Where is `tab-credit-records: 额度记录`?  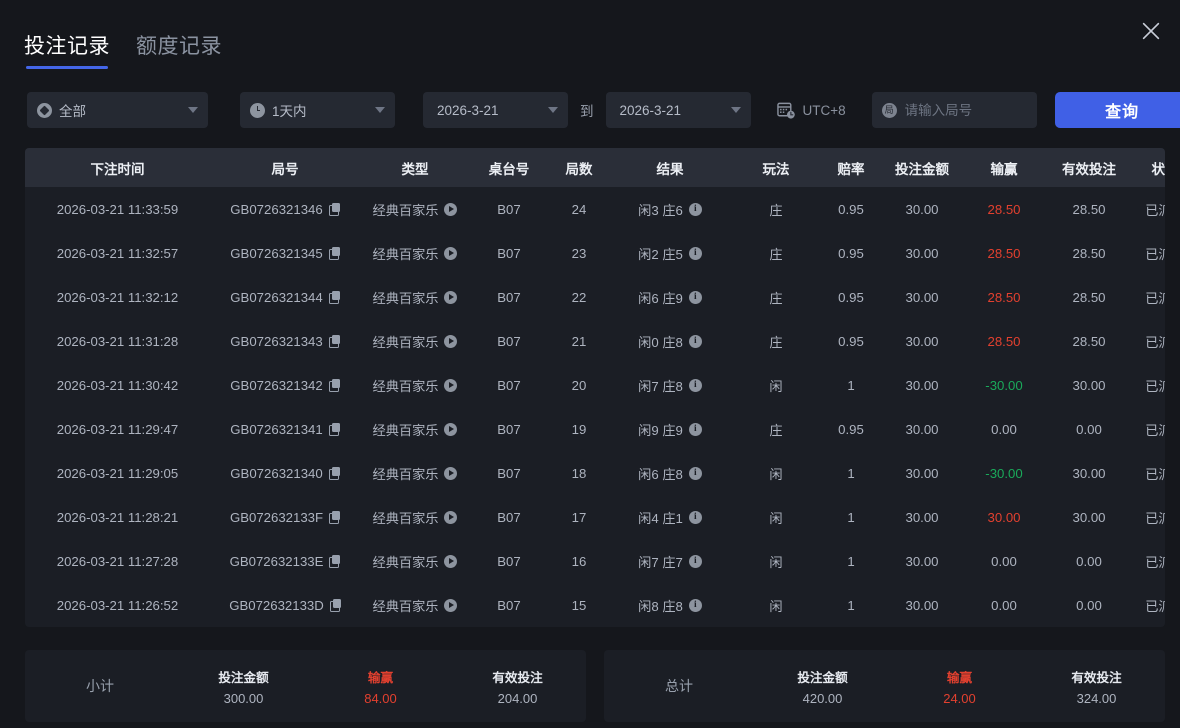 tab-credit-records: 额度记录 is located at coordinates (179, 49).